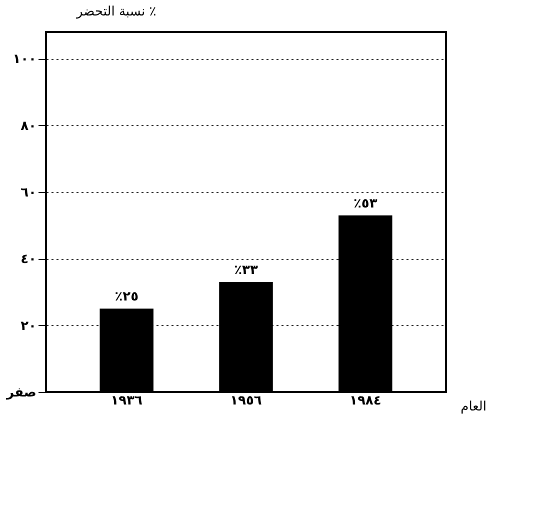 The width and height of the screenshot is (552, 513). What do you see at coordinates (28, 326) in the screenshot?
I see `y-tick-label: ٢٠` at bounding box center [28, 326].